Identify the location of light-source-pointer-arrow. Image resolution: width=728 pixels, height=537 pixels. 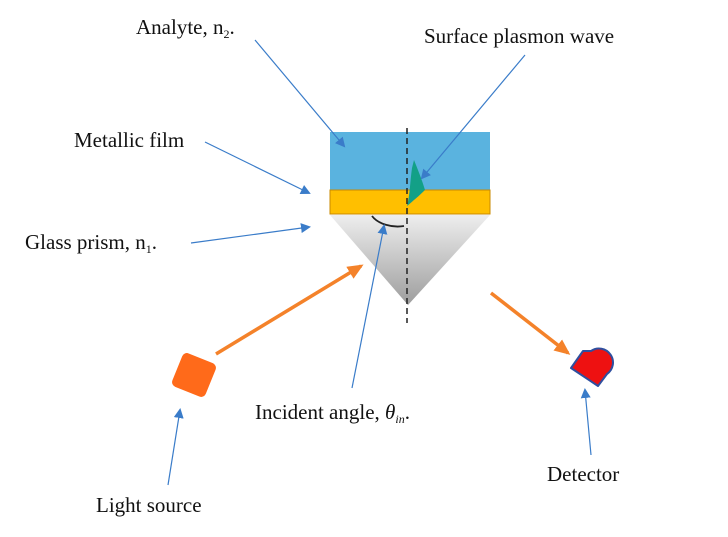
(175, 447).